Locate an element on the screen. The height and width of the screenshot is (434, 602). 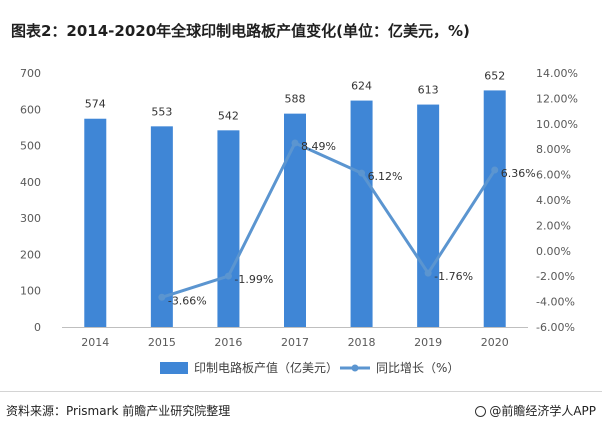
y-right-tick-label: 6.00% is located at coordinates (553, 175).